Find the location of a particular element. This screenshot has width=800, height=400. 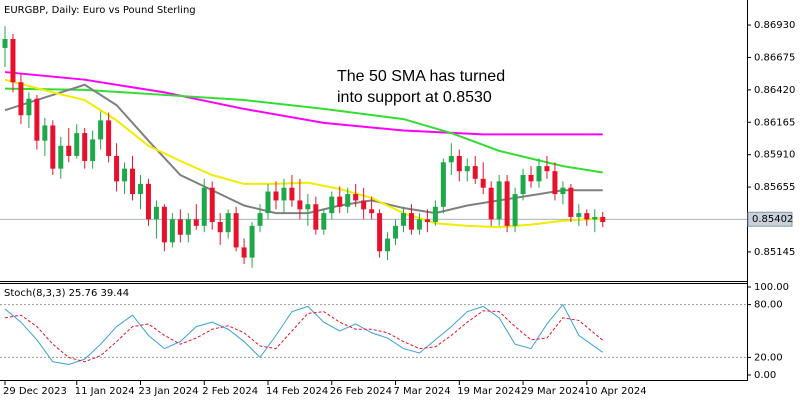

indicator-value: 25.76 is located at coordinates (83, 293).